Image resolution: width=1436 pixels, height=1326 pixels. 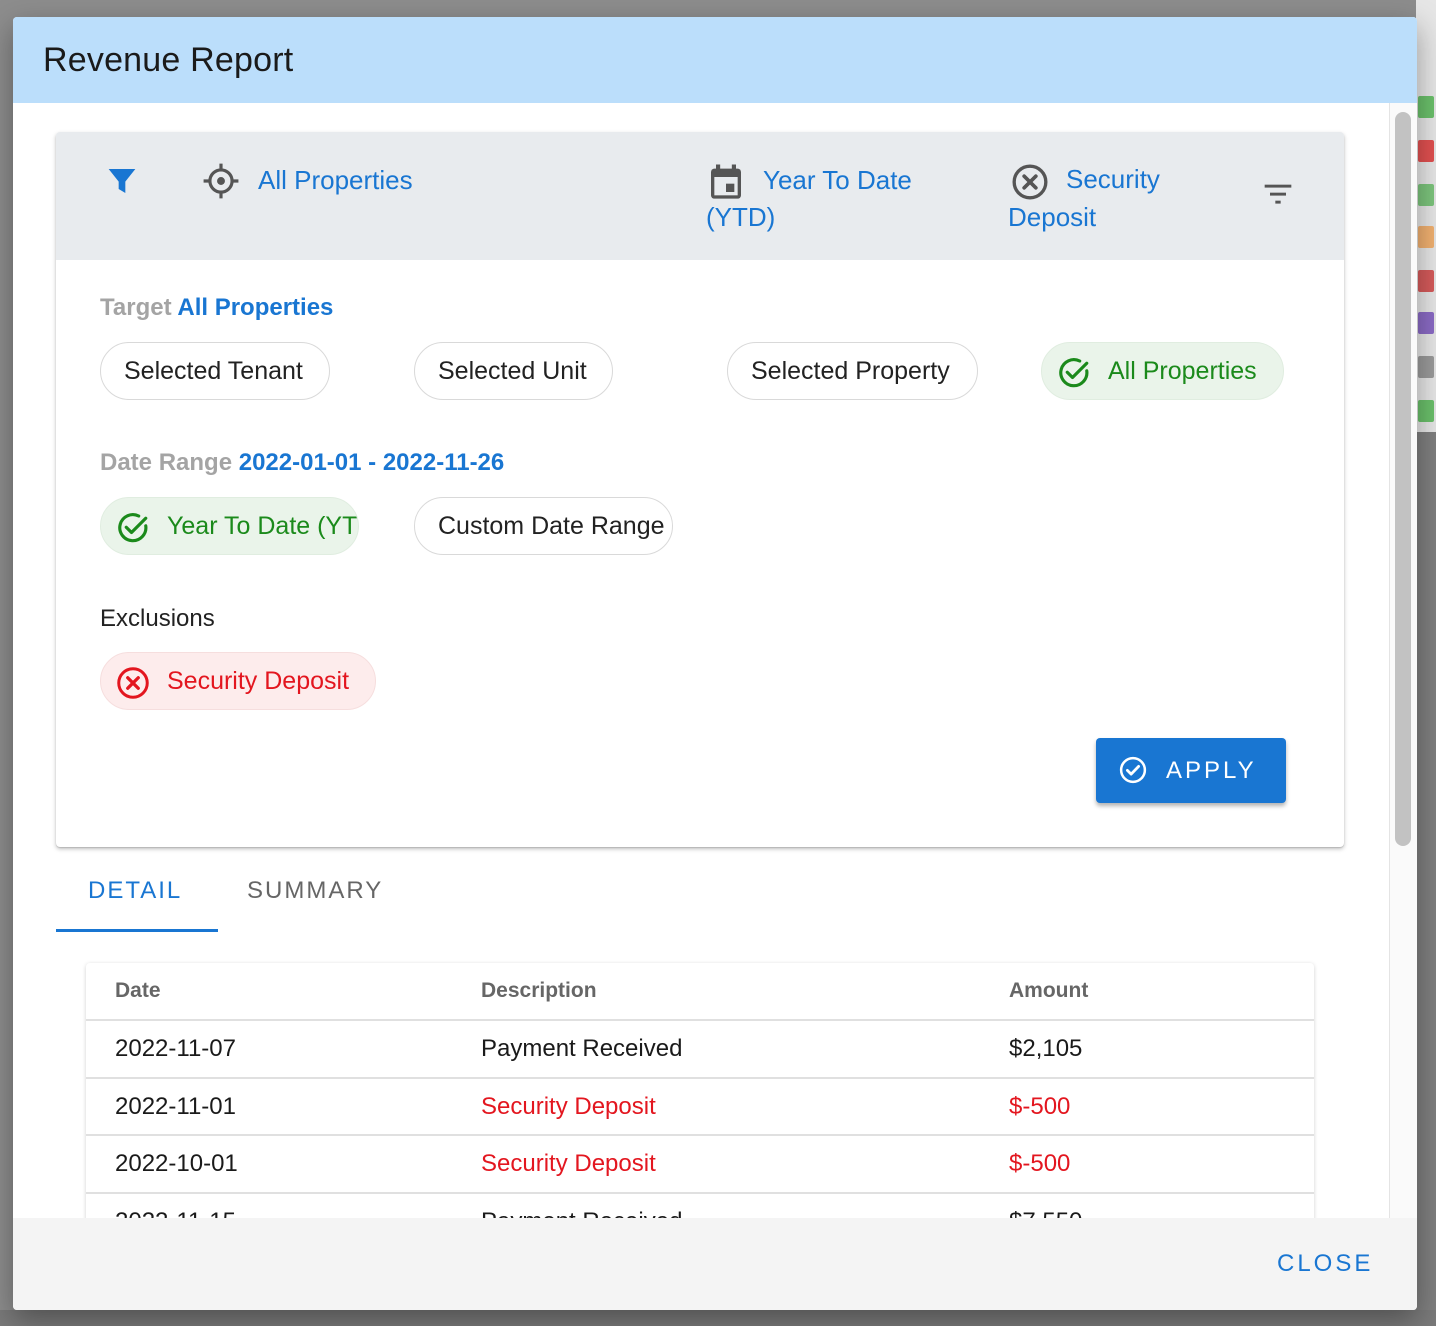 What do you see at coordinates (1182, 371) in the screenshot?
I see `chip-label: All Properties` at bounding box center [1182, 371].